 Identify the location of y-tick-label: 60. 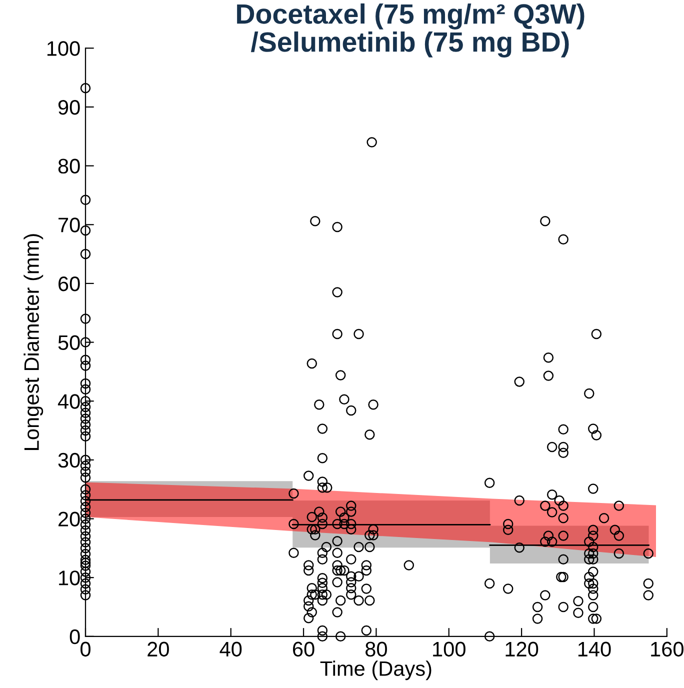
(69, 284).